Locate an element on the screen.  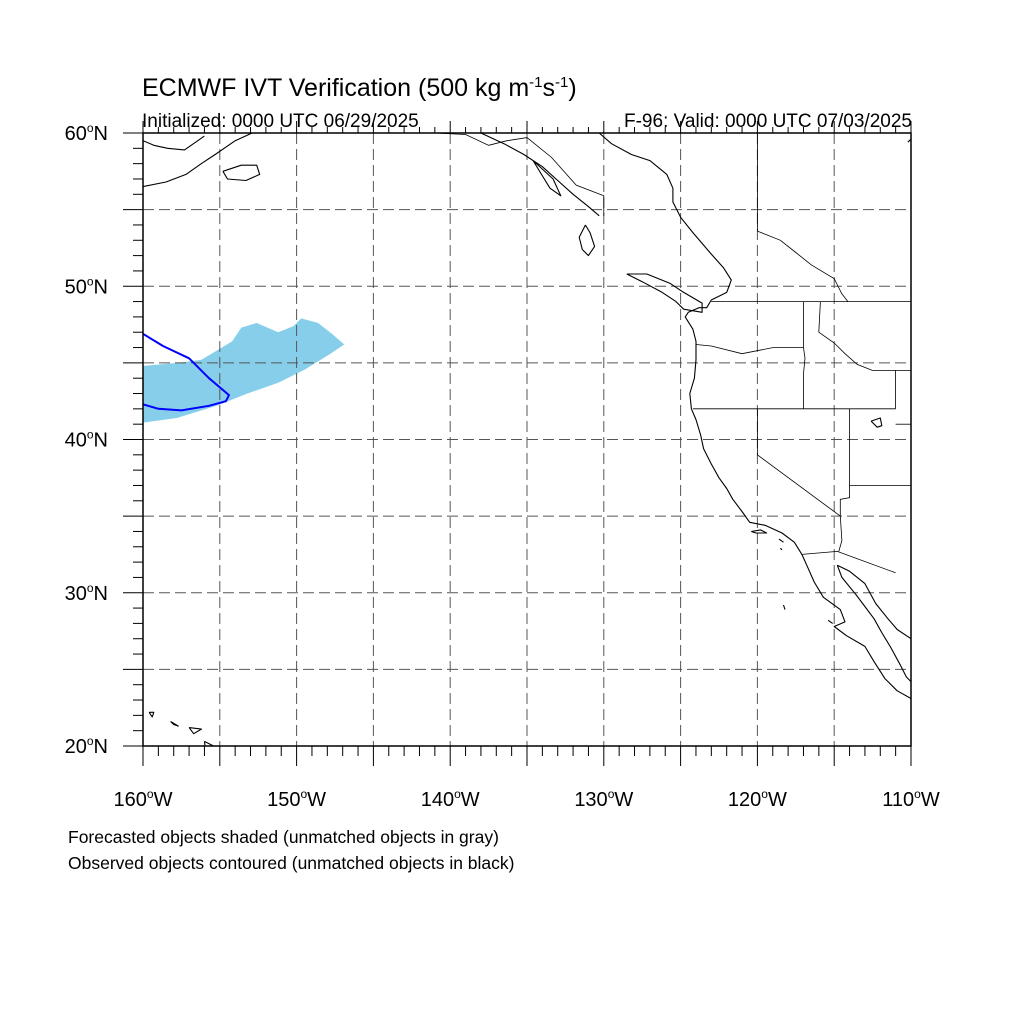
lon-tick-label: 120oW is located at coordinates (757, 799).